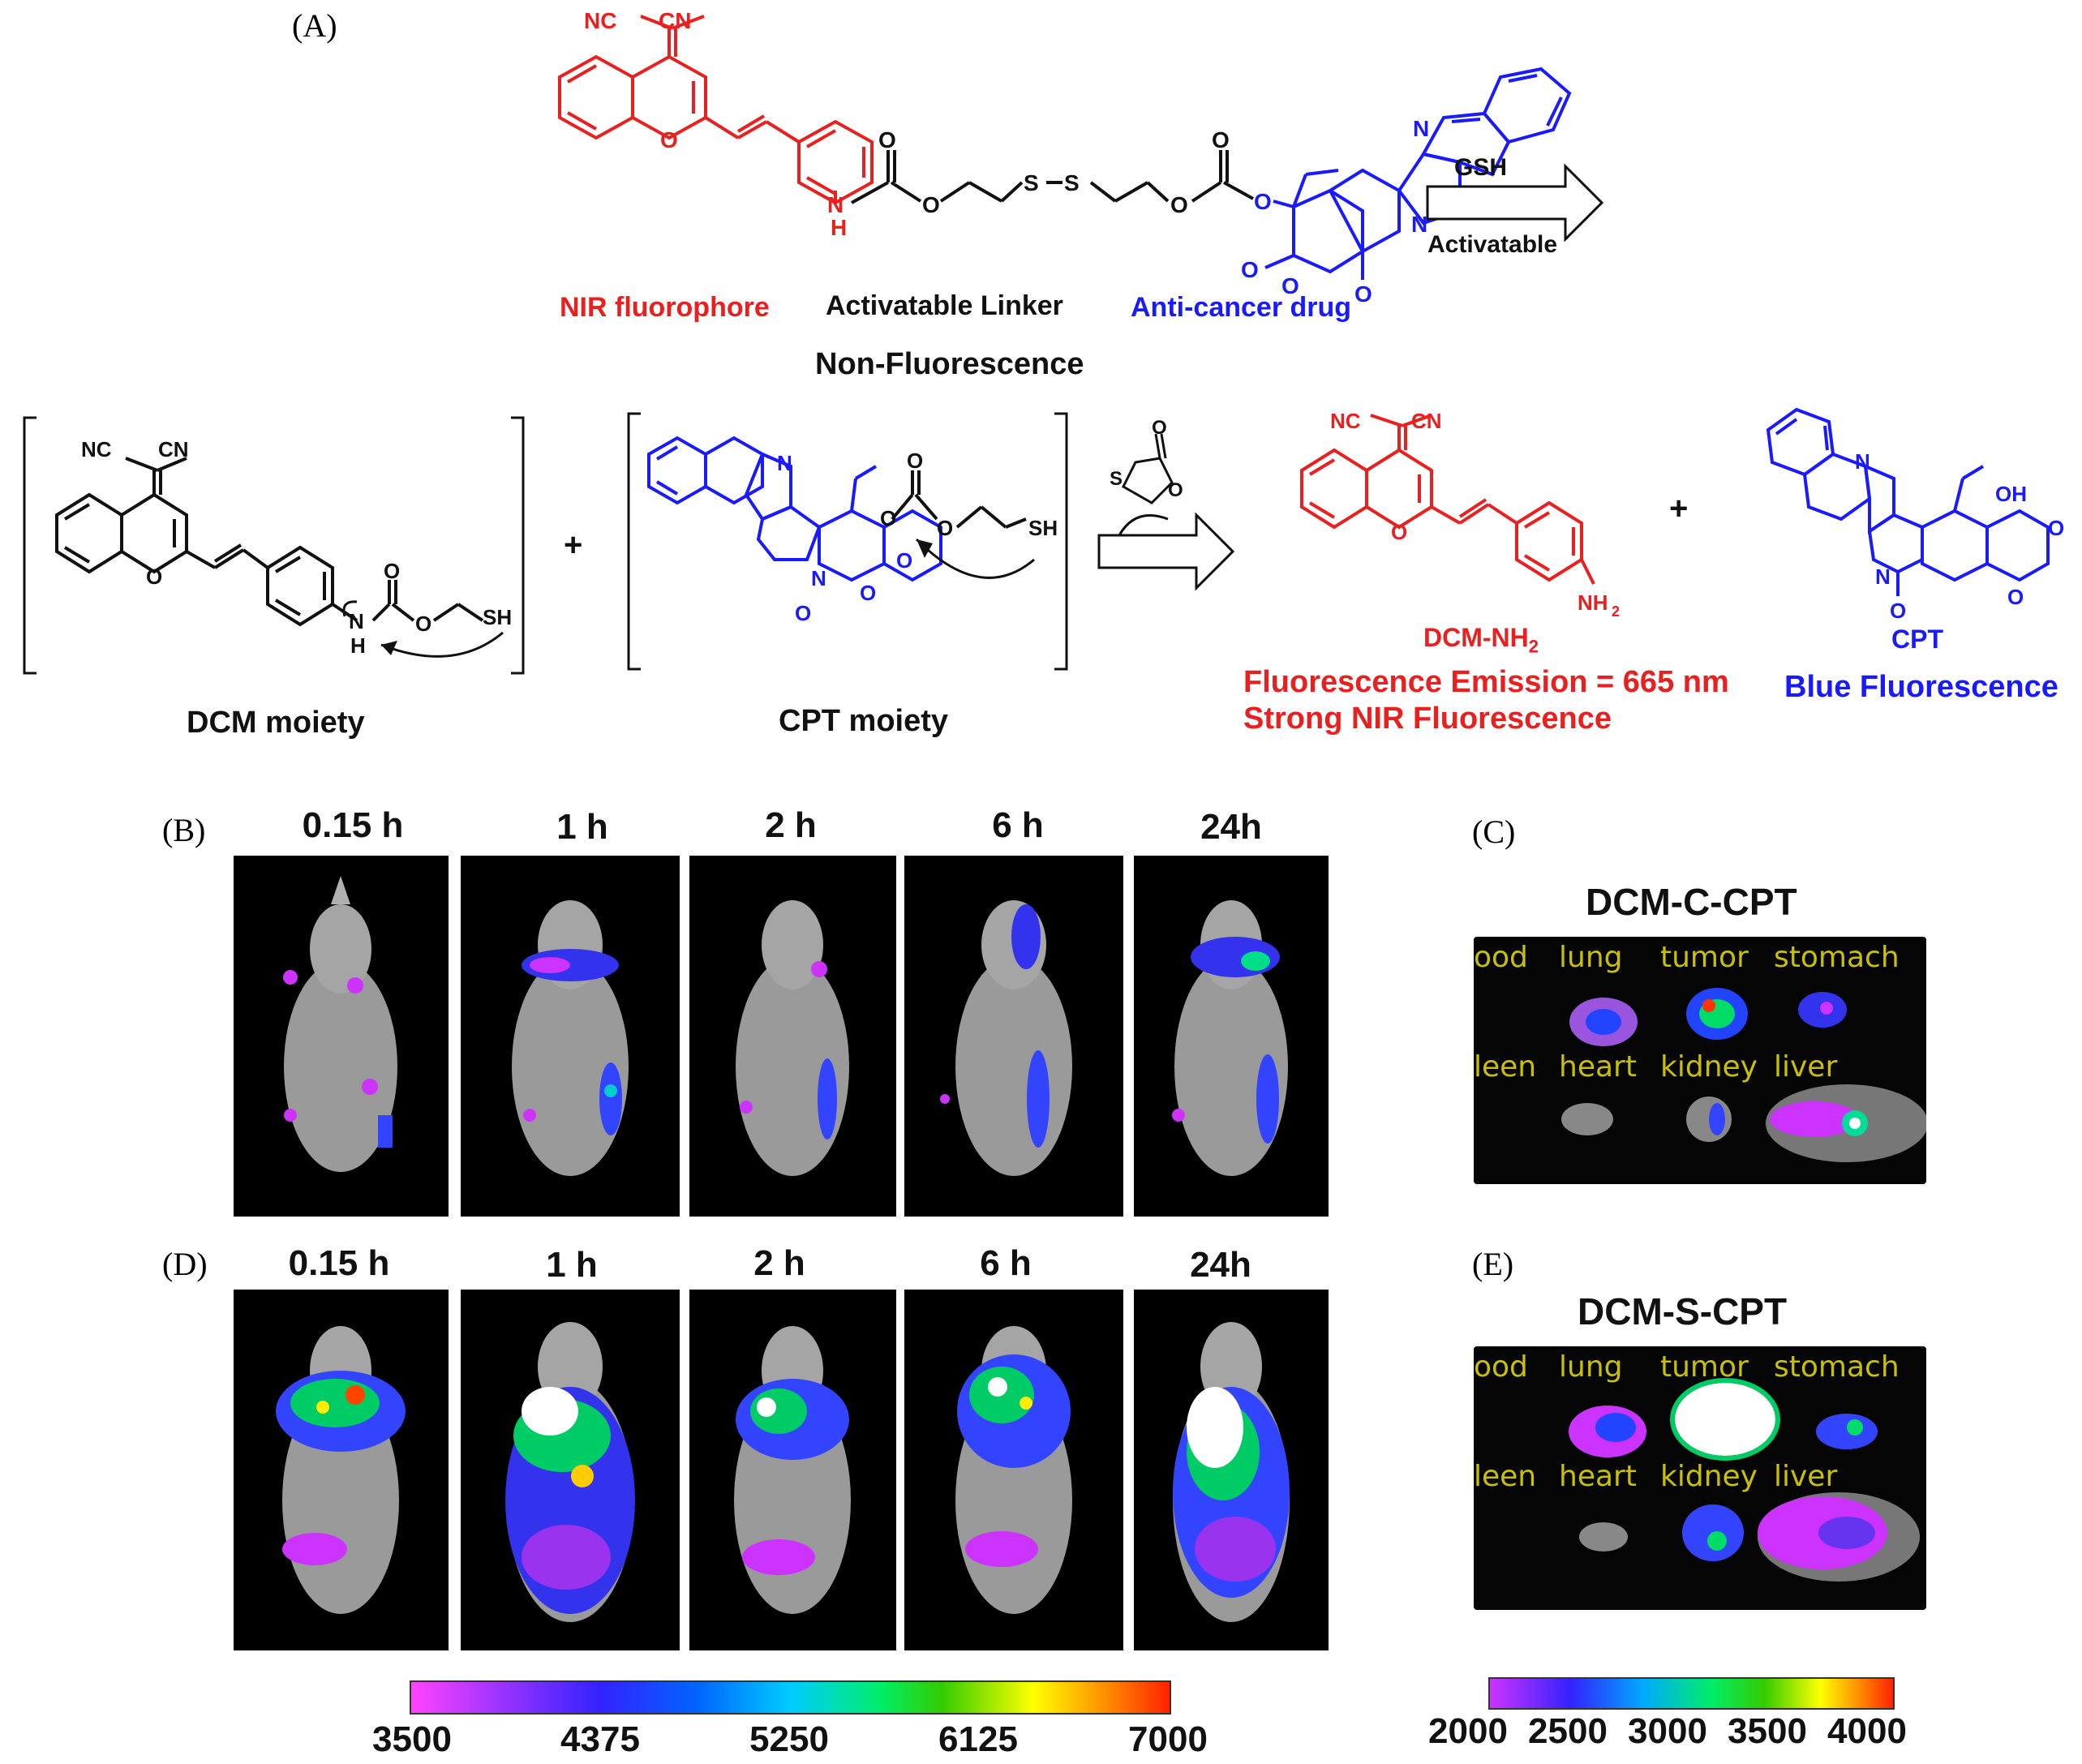 This screenshot has height=1764, width=2082. What do you see at coordinates (1018, 825) in the screenshot?
I see `panel-b-time-4: 6 h` at bounding box center [1018, 825].